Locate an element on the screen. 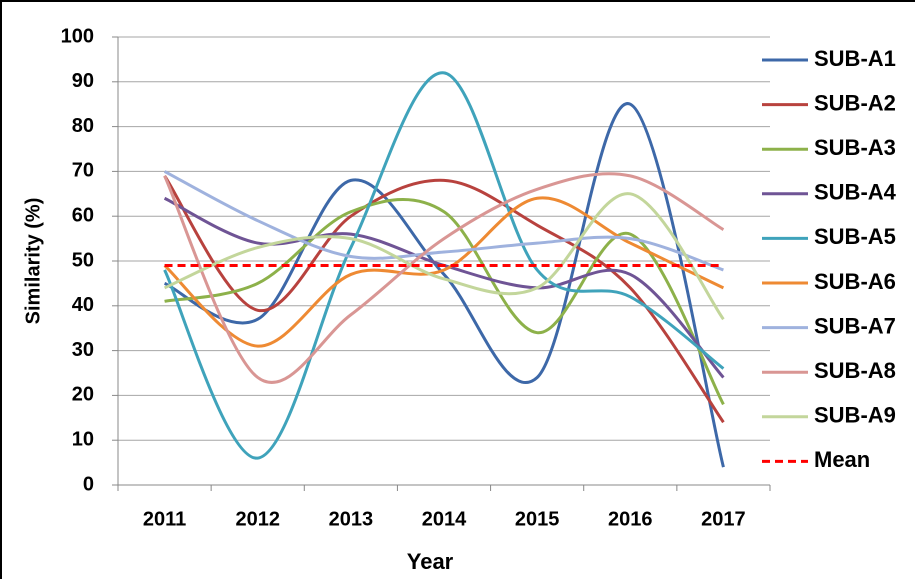 This screenshot has width=915, height=579. legend-label: SUB-A4 is located at coordinates (855, 192).